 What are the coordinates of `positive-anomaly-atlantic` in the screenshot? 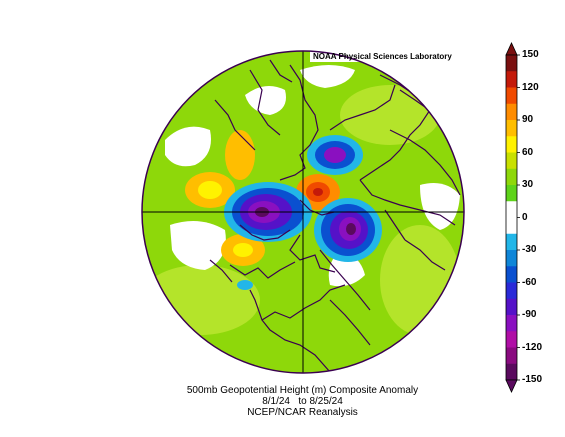 It's located at (210, 190).